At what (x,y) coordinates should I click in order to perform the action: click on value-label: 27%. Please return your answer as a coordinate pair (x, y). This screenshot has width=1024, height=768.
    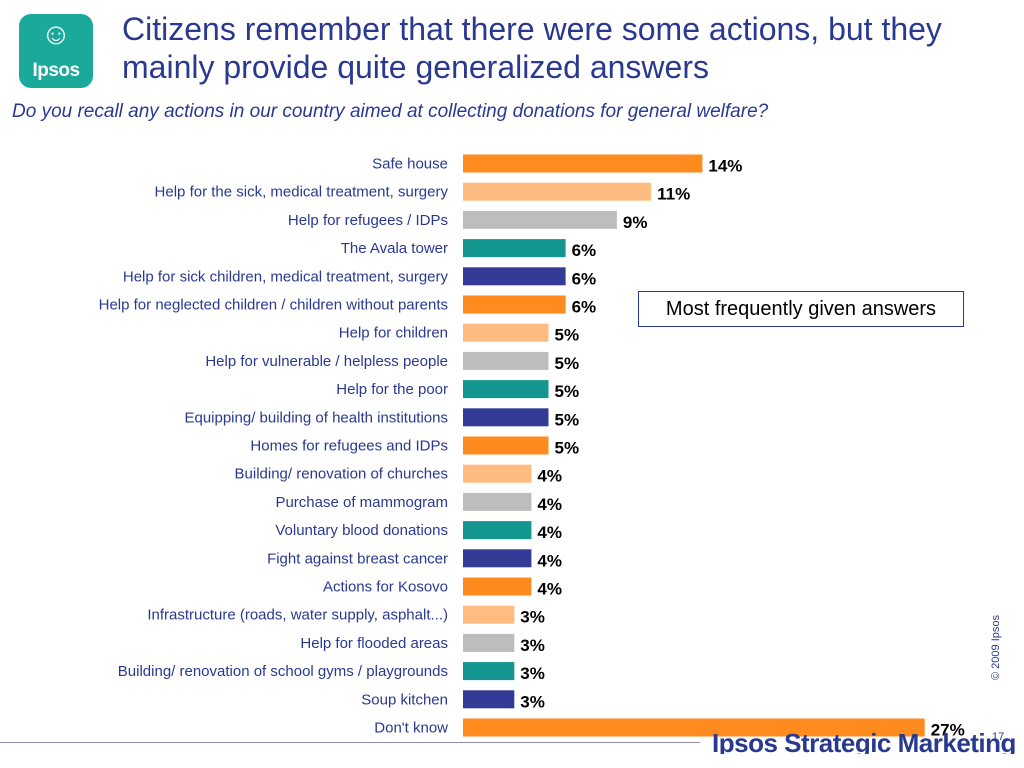
    Looking at the image, I should click on (948, 730).